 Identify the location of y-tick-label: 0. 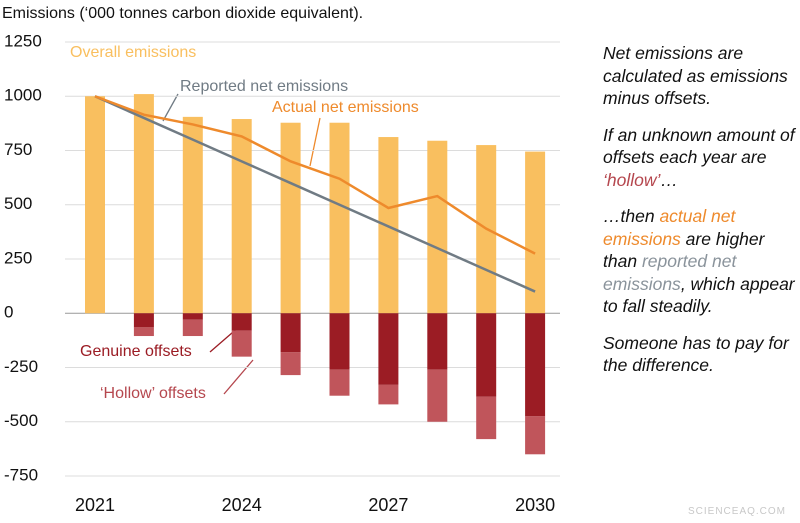
(8, 312).